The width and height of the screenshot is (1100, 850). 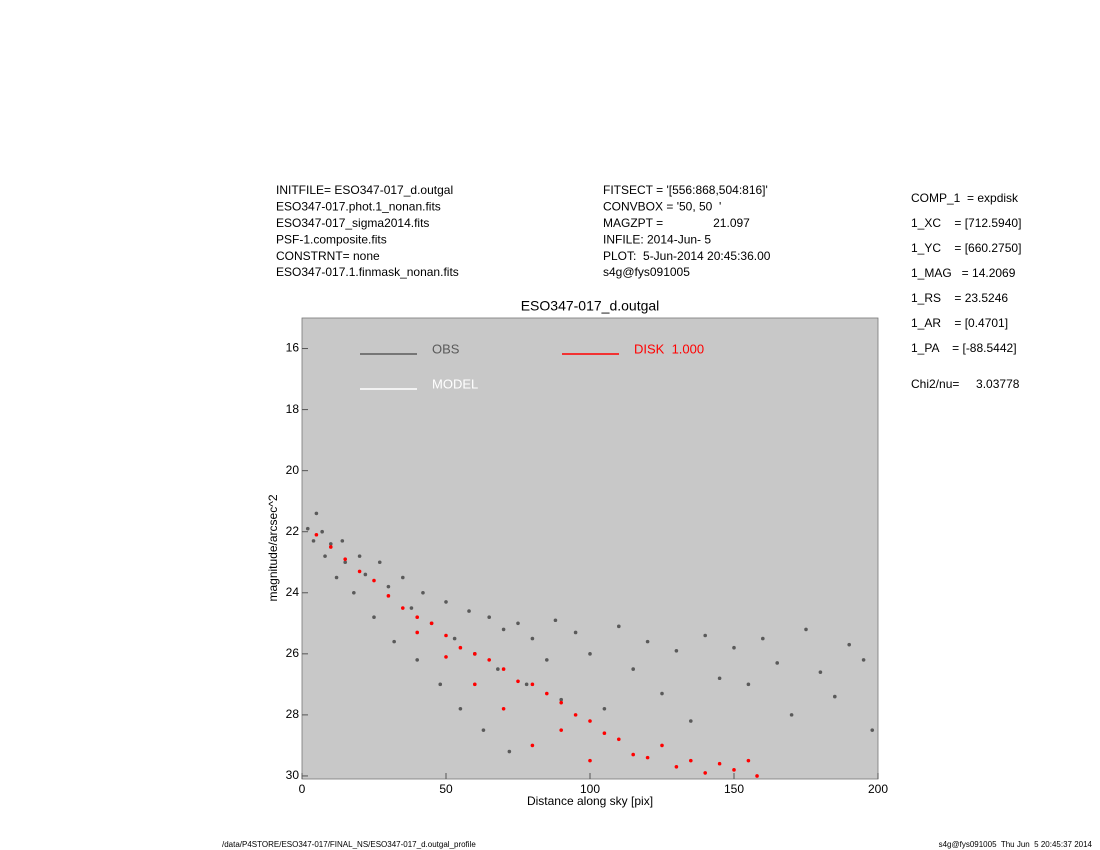 I want to click on y-tick-label: 18, so click(x=293, y=409).